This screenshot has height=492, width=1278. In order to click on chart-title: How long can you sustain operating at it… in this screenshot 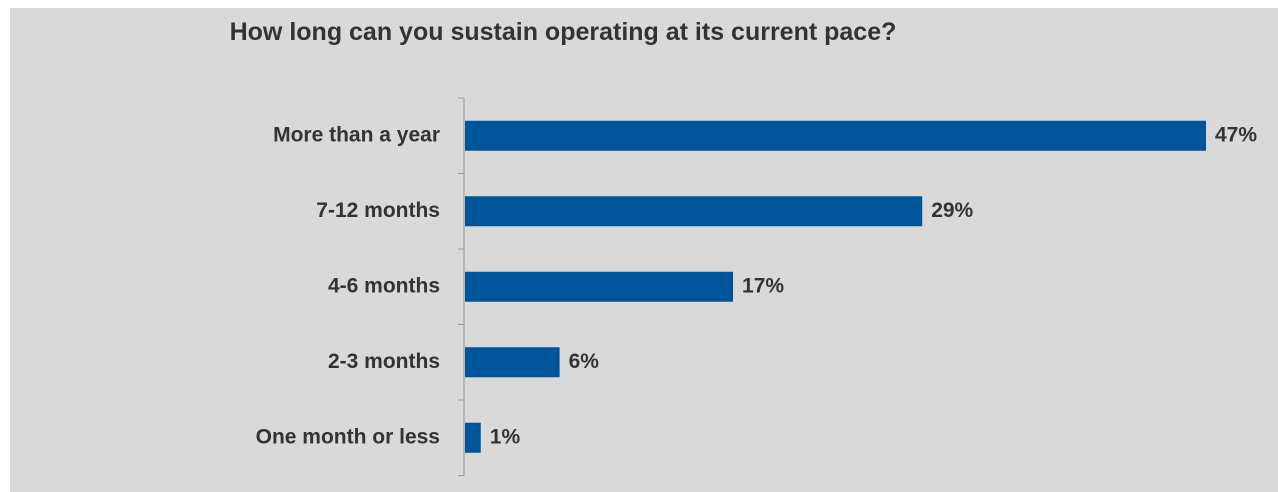, I will do `click(563, 32)`.